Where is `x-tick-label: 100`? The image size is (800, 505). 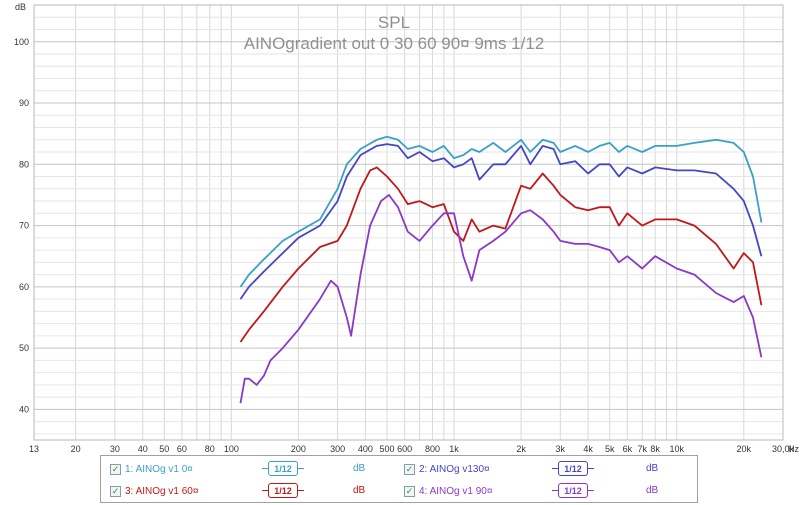 x-tick-label: 100 is located at coordinates (231, 449).